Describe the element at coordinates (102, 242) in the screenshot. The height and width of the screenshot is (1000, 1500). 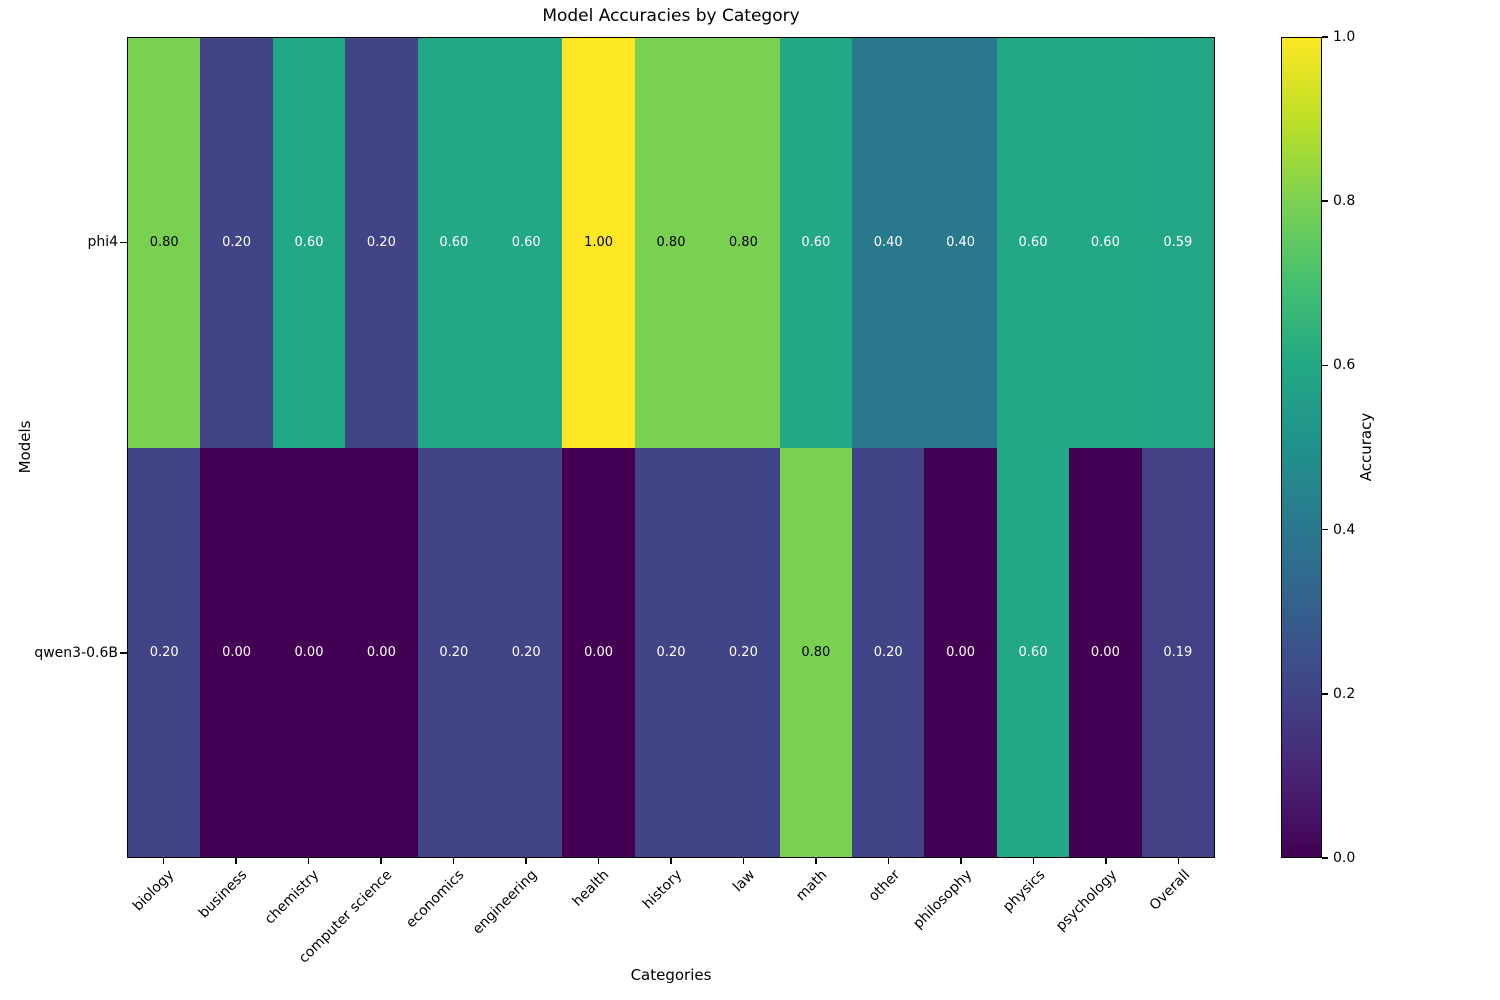
I see `y-tick-label: phi4` at that location.